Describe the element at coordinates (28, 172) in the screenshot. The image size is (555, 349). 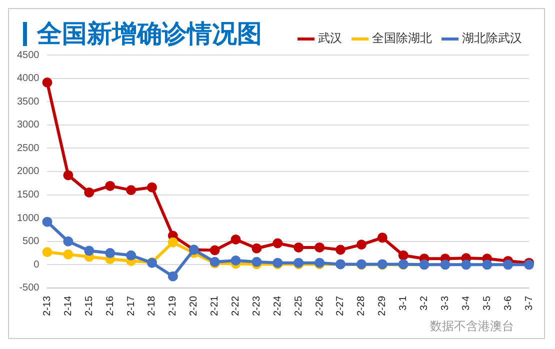
I see `y-tick-label: 2000` at that location.